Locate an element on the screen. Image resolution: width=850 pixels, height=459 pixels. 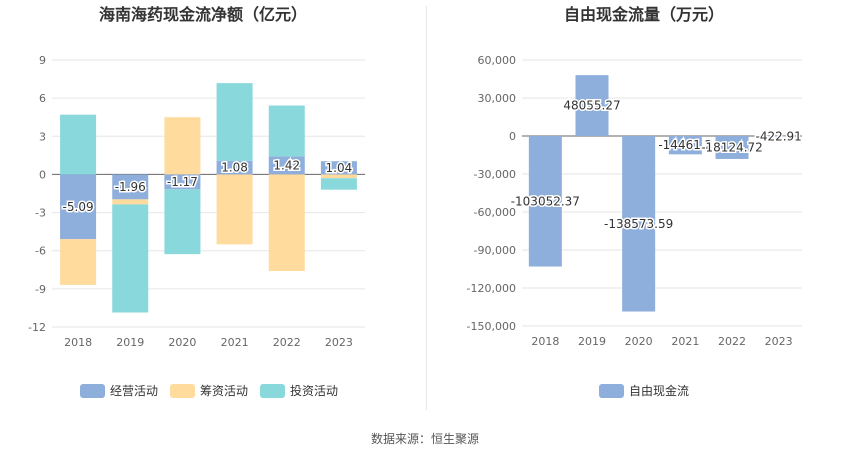
data-label: 1.04 is located at coordinates (339, 168).